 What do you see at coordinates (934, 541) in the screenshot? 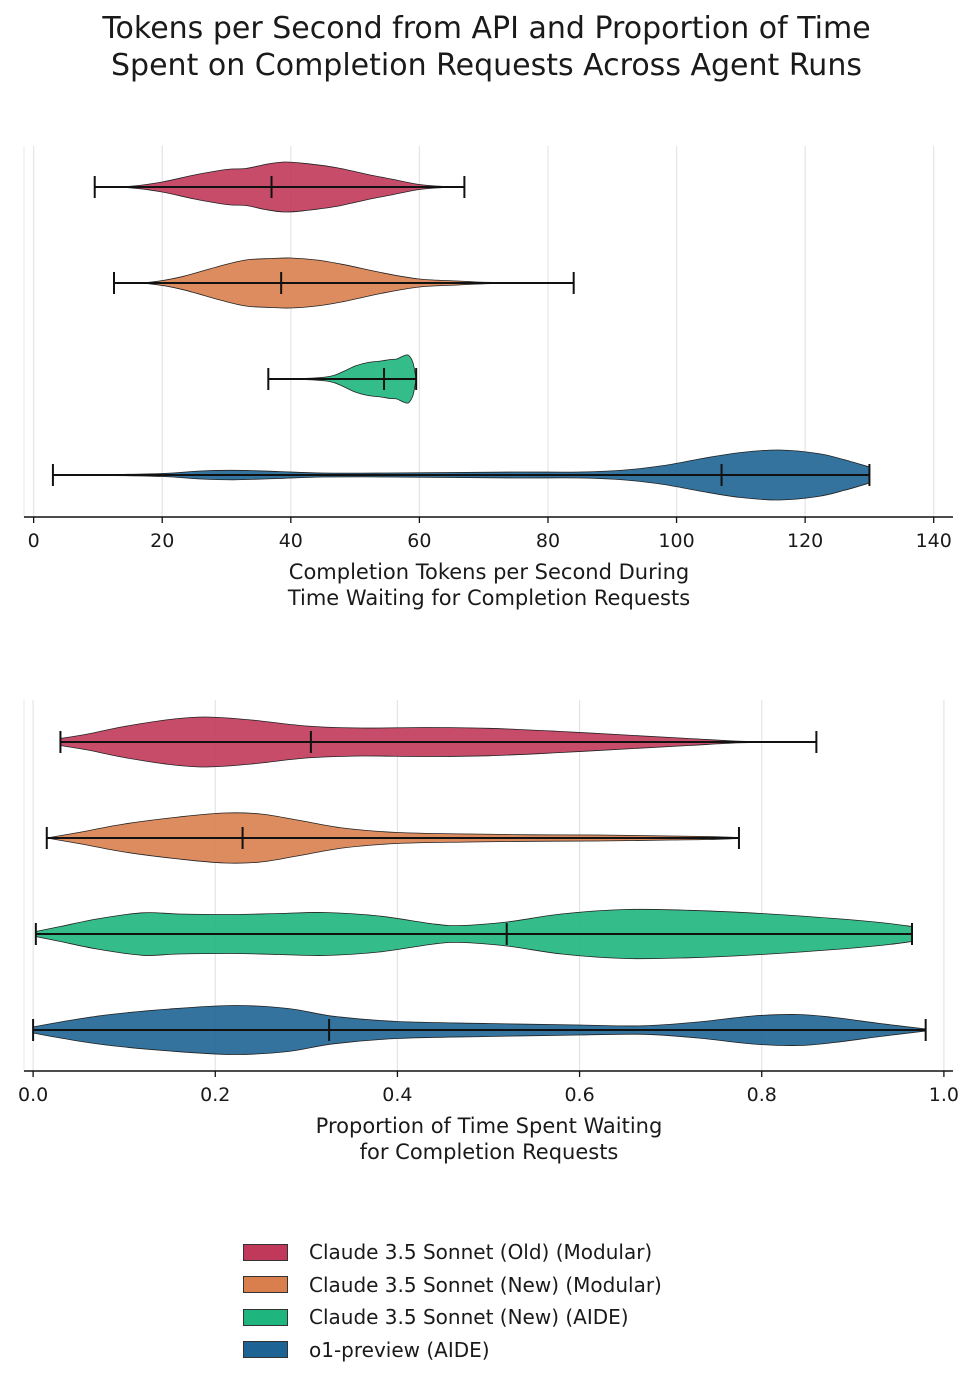
I see `x-tick-label: 140` at bounding box center [934, 541].